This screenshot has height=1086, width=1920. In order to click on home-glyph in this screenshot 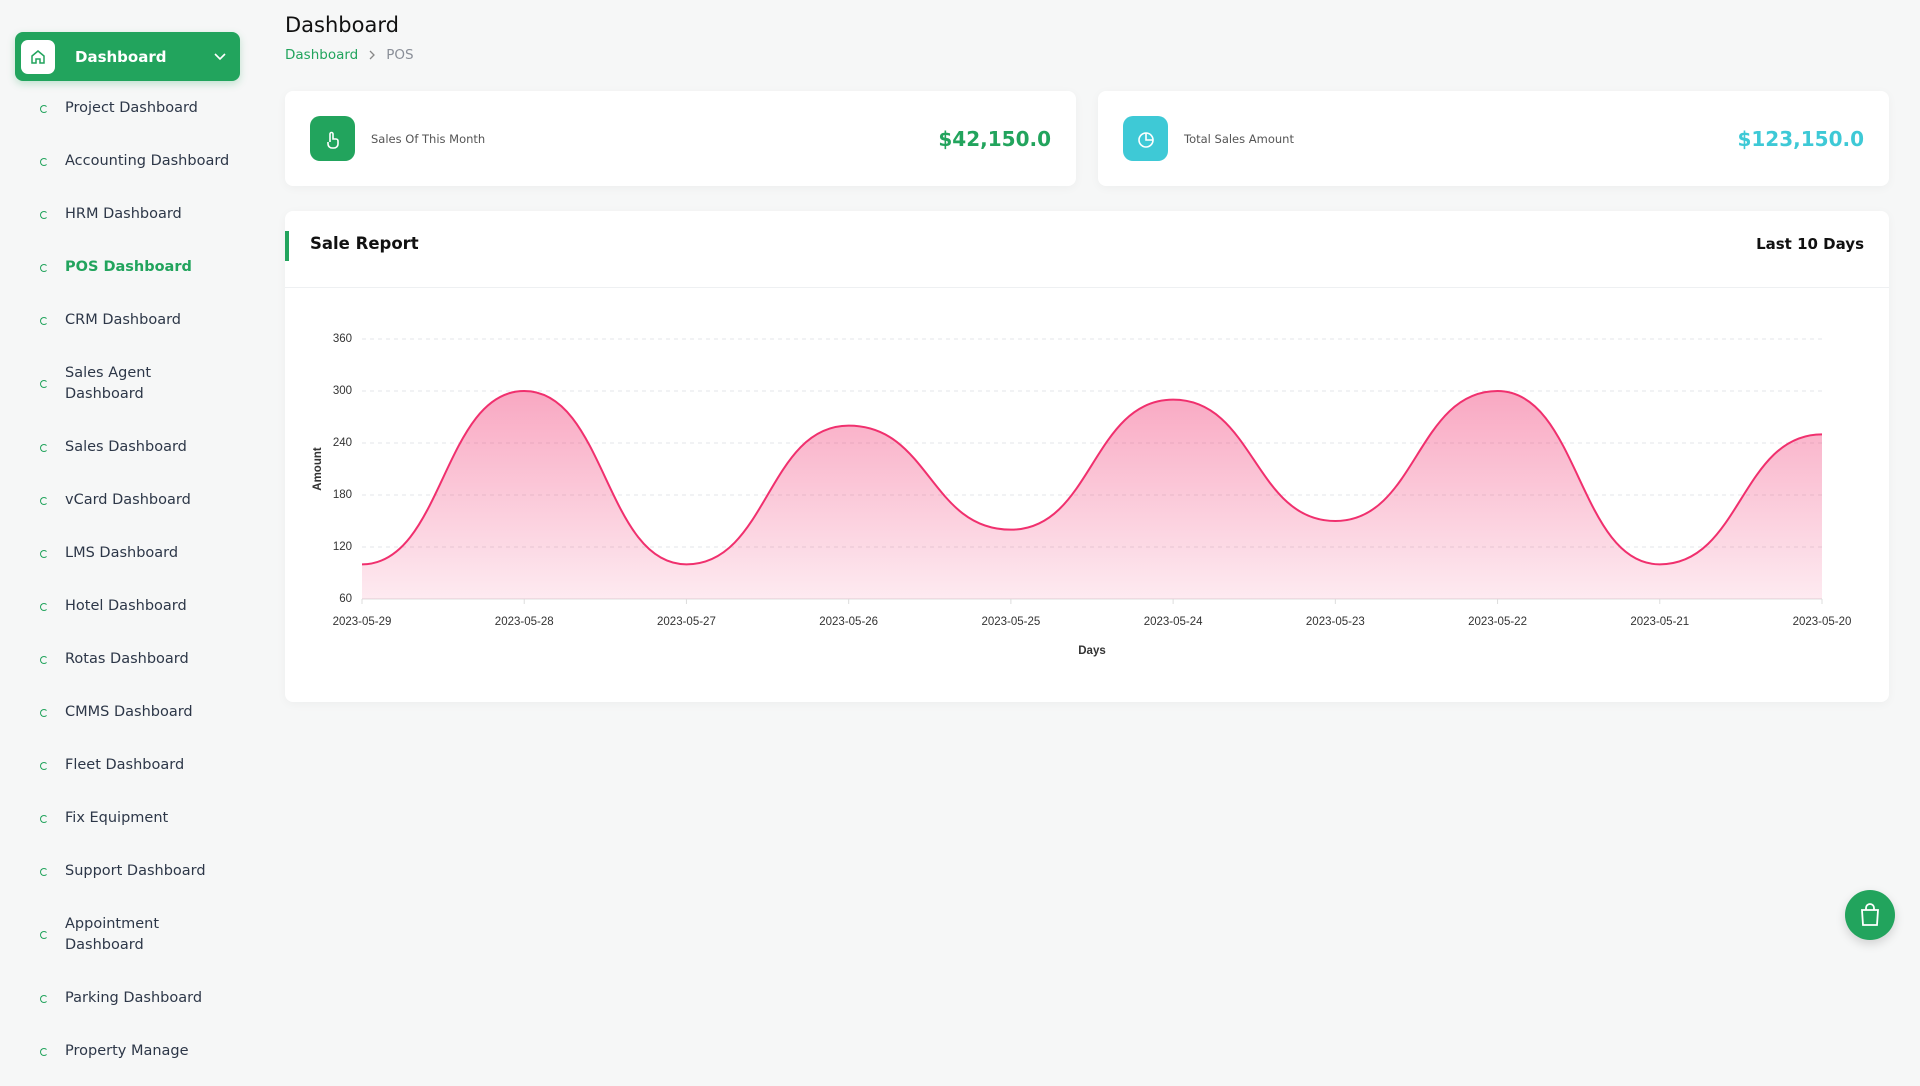, I will do `click(38, 56)`.